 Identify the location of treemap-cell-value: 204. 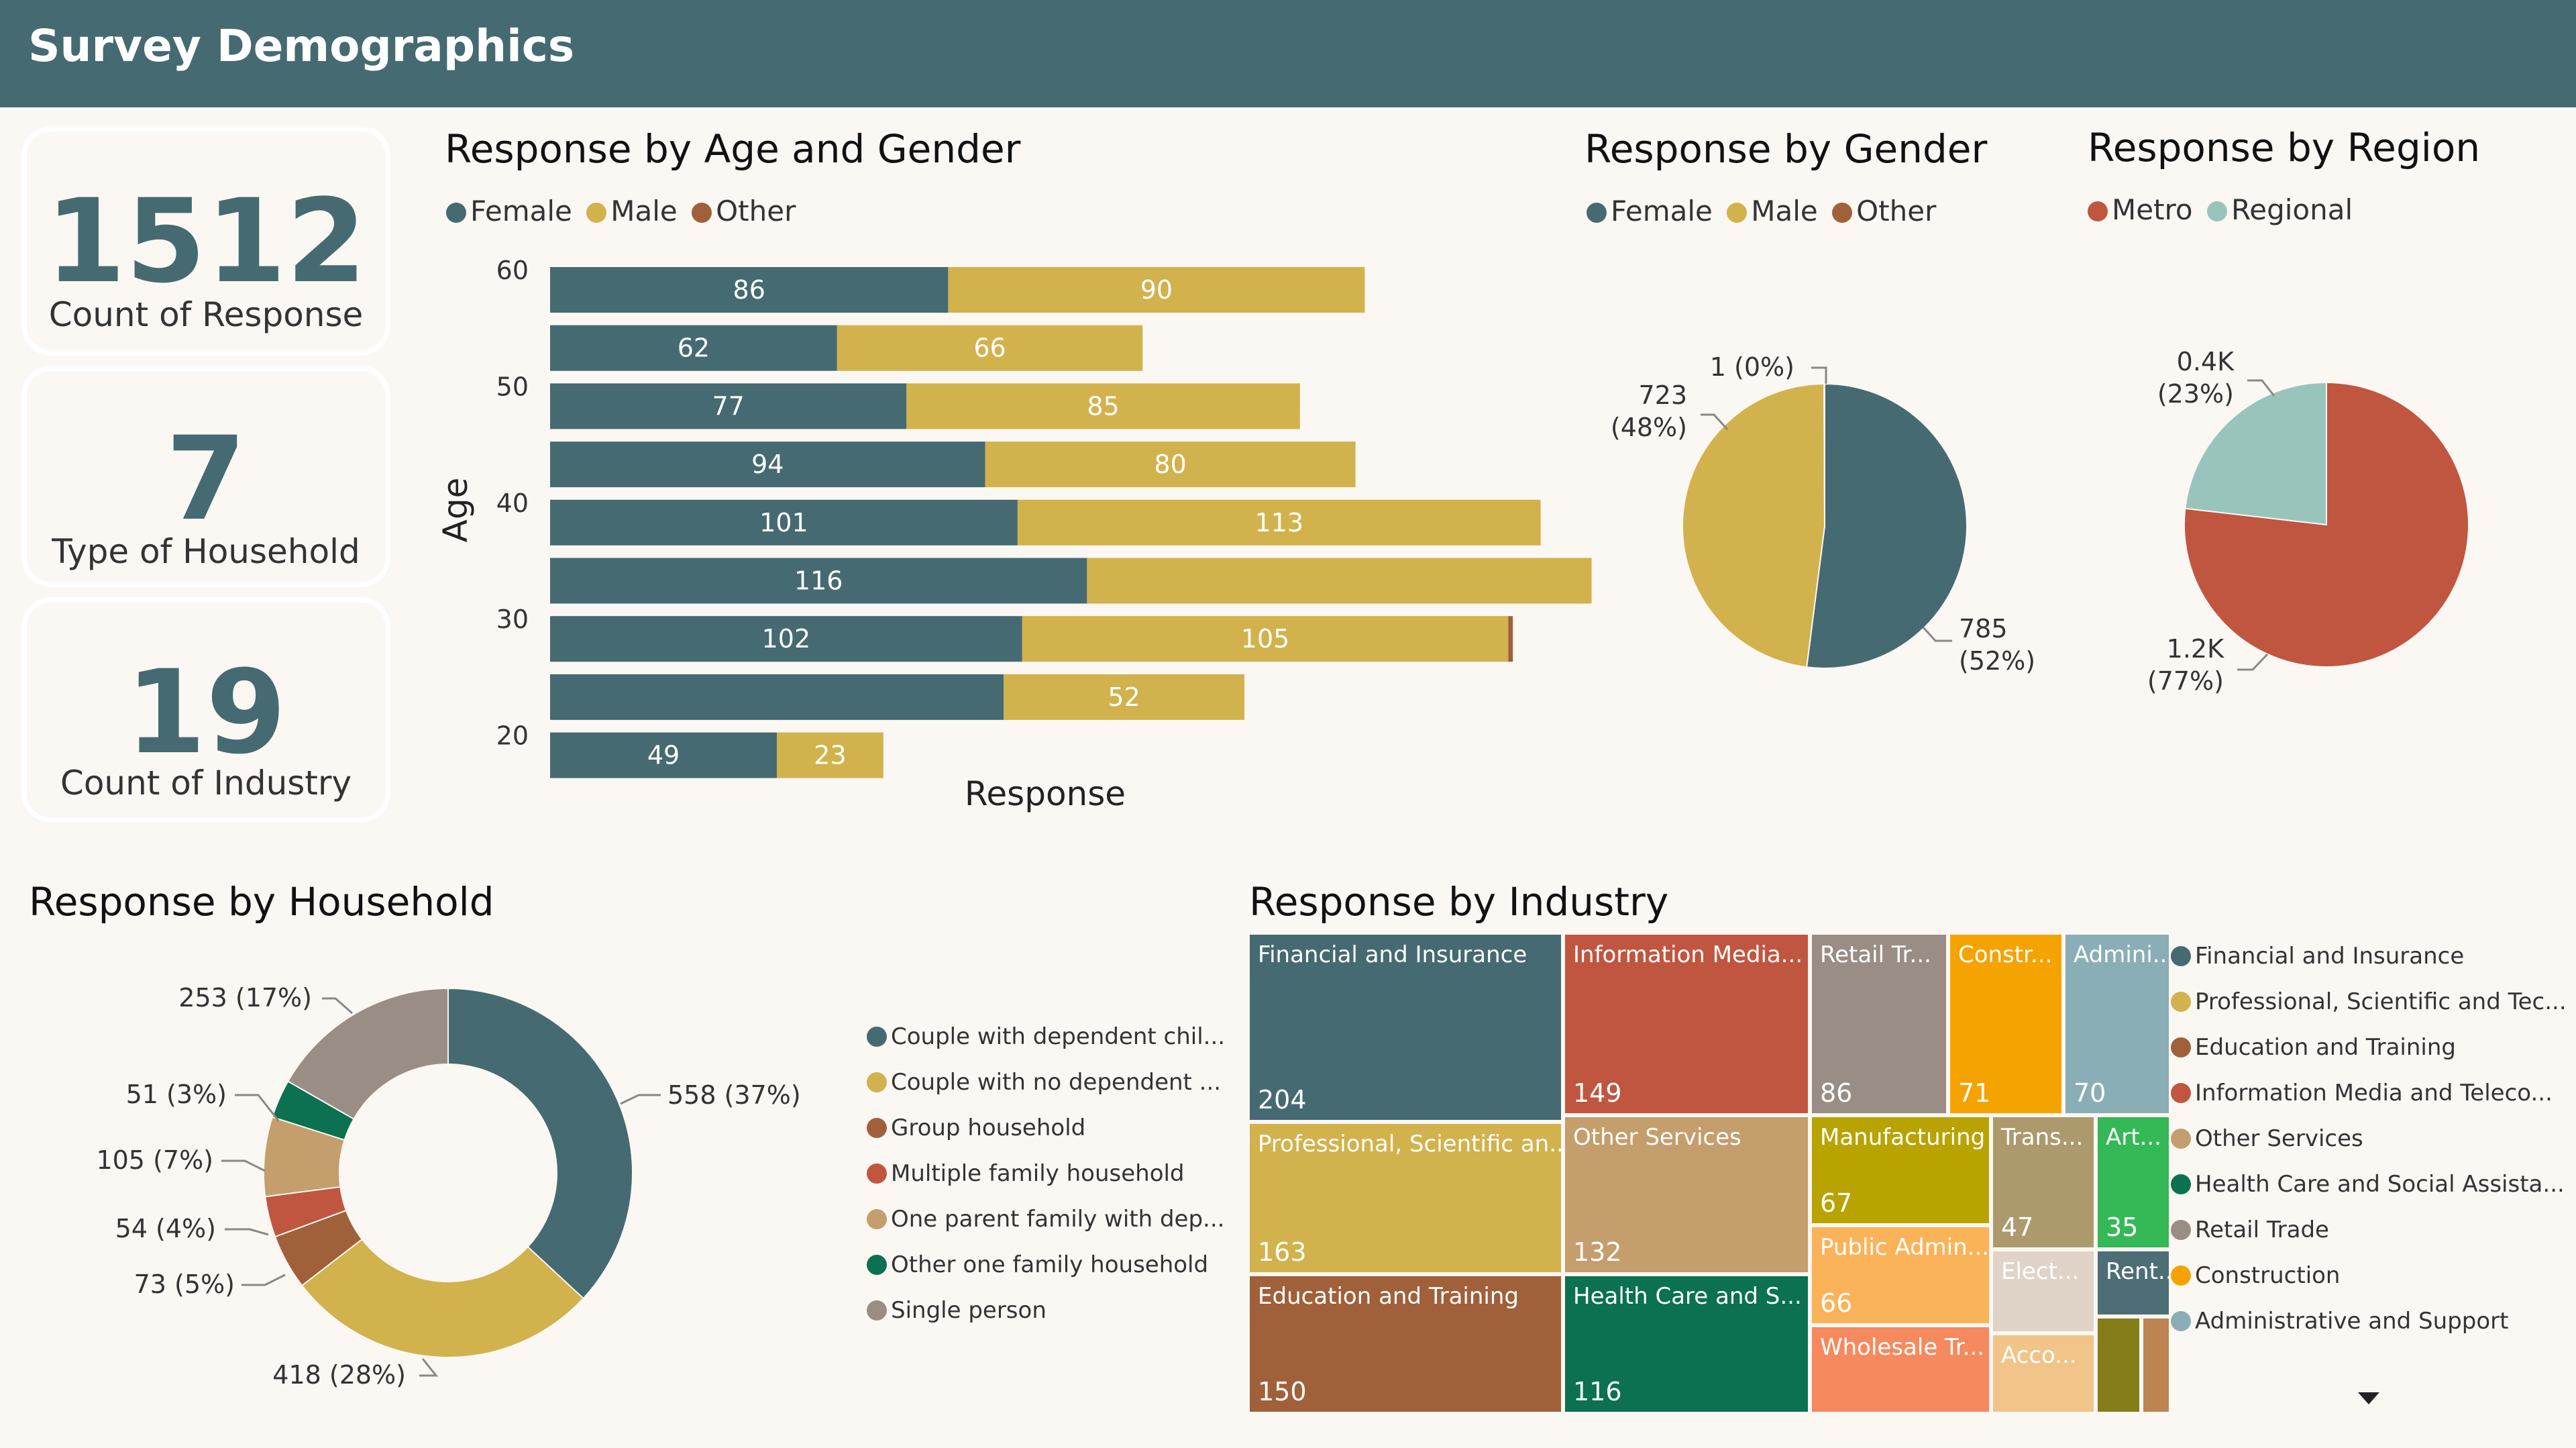
(1282, 1100).